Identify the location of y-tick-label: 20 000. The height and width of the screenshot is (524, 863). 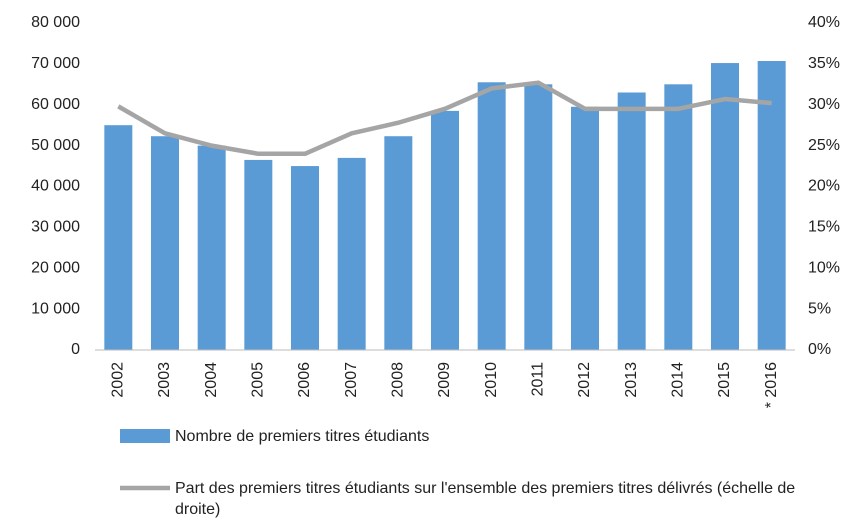
(55, 267).